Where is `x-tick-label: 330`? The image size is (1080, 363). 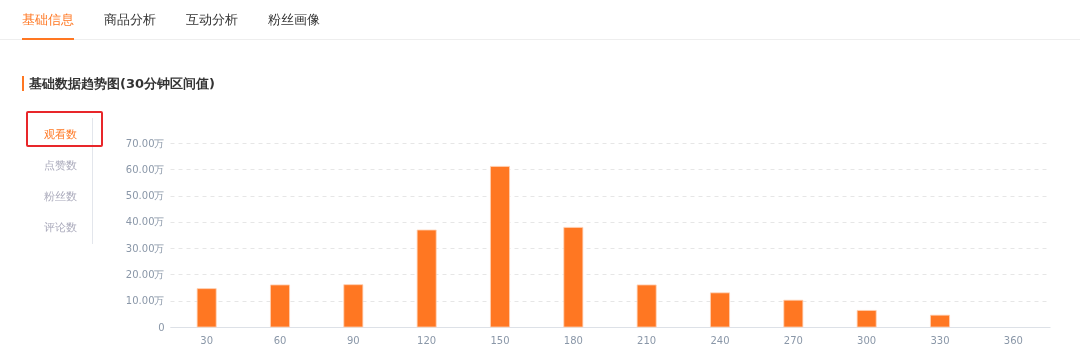 x-tick-label: 330 is located at coordinates (940, 340).